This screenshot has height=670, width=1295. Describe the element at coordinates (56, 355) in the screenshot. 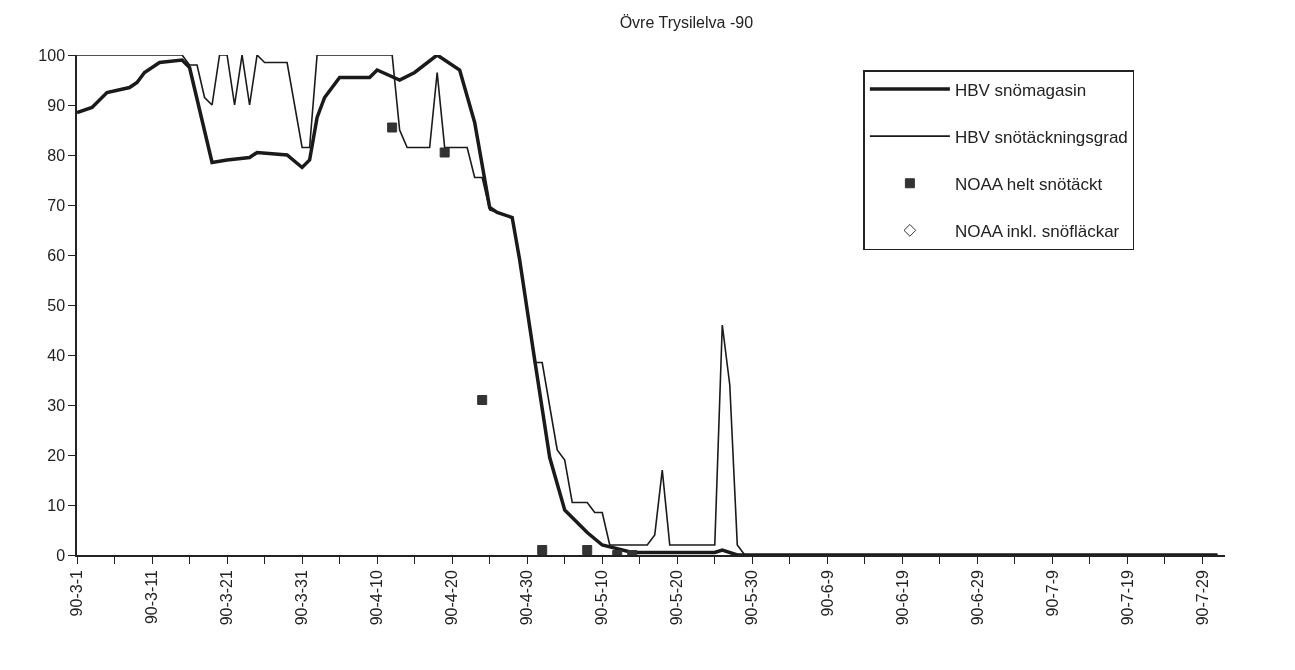

I see `y-tick-label: 40` at that location.